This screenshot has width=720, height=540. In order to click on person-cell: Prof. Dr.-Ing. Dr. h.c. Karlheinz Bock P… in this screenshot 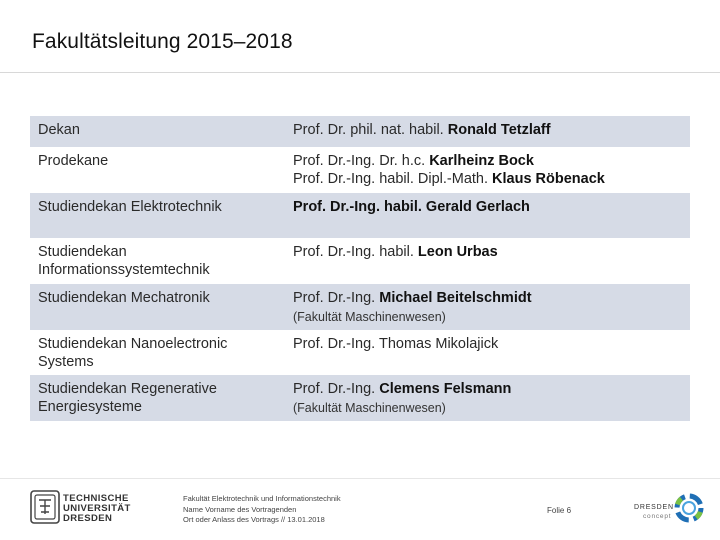, I will do `click(487, 170)`.